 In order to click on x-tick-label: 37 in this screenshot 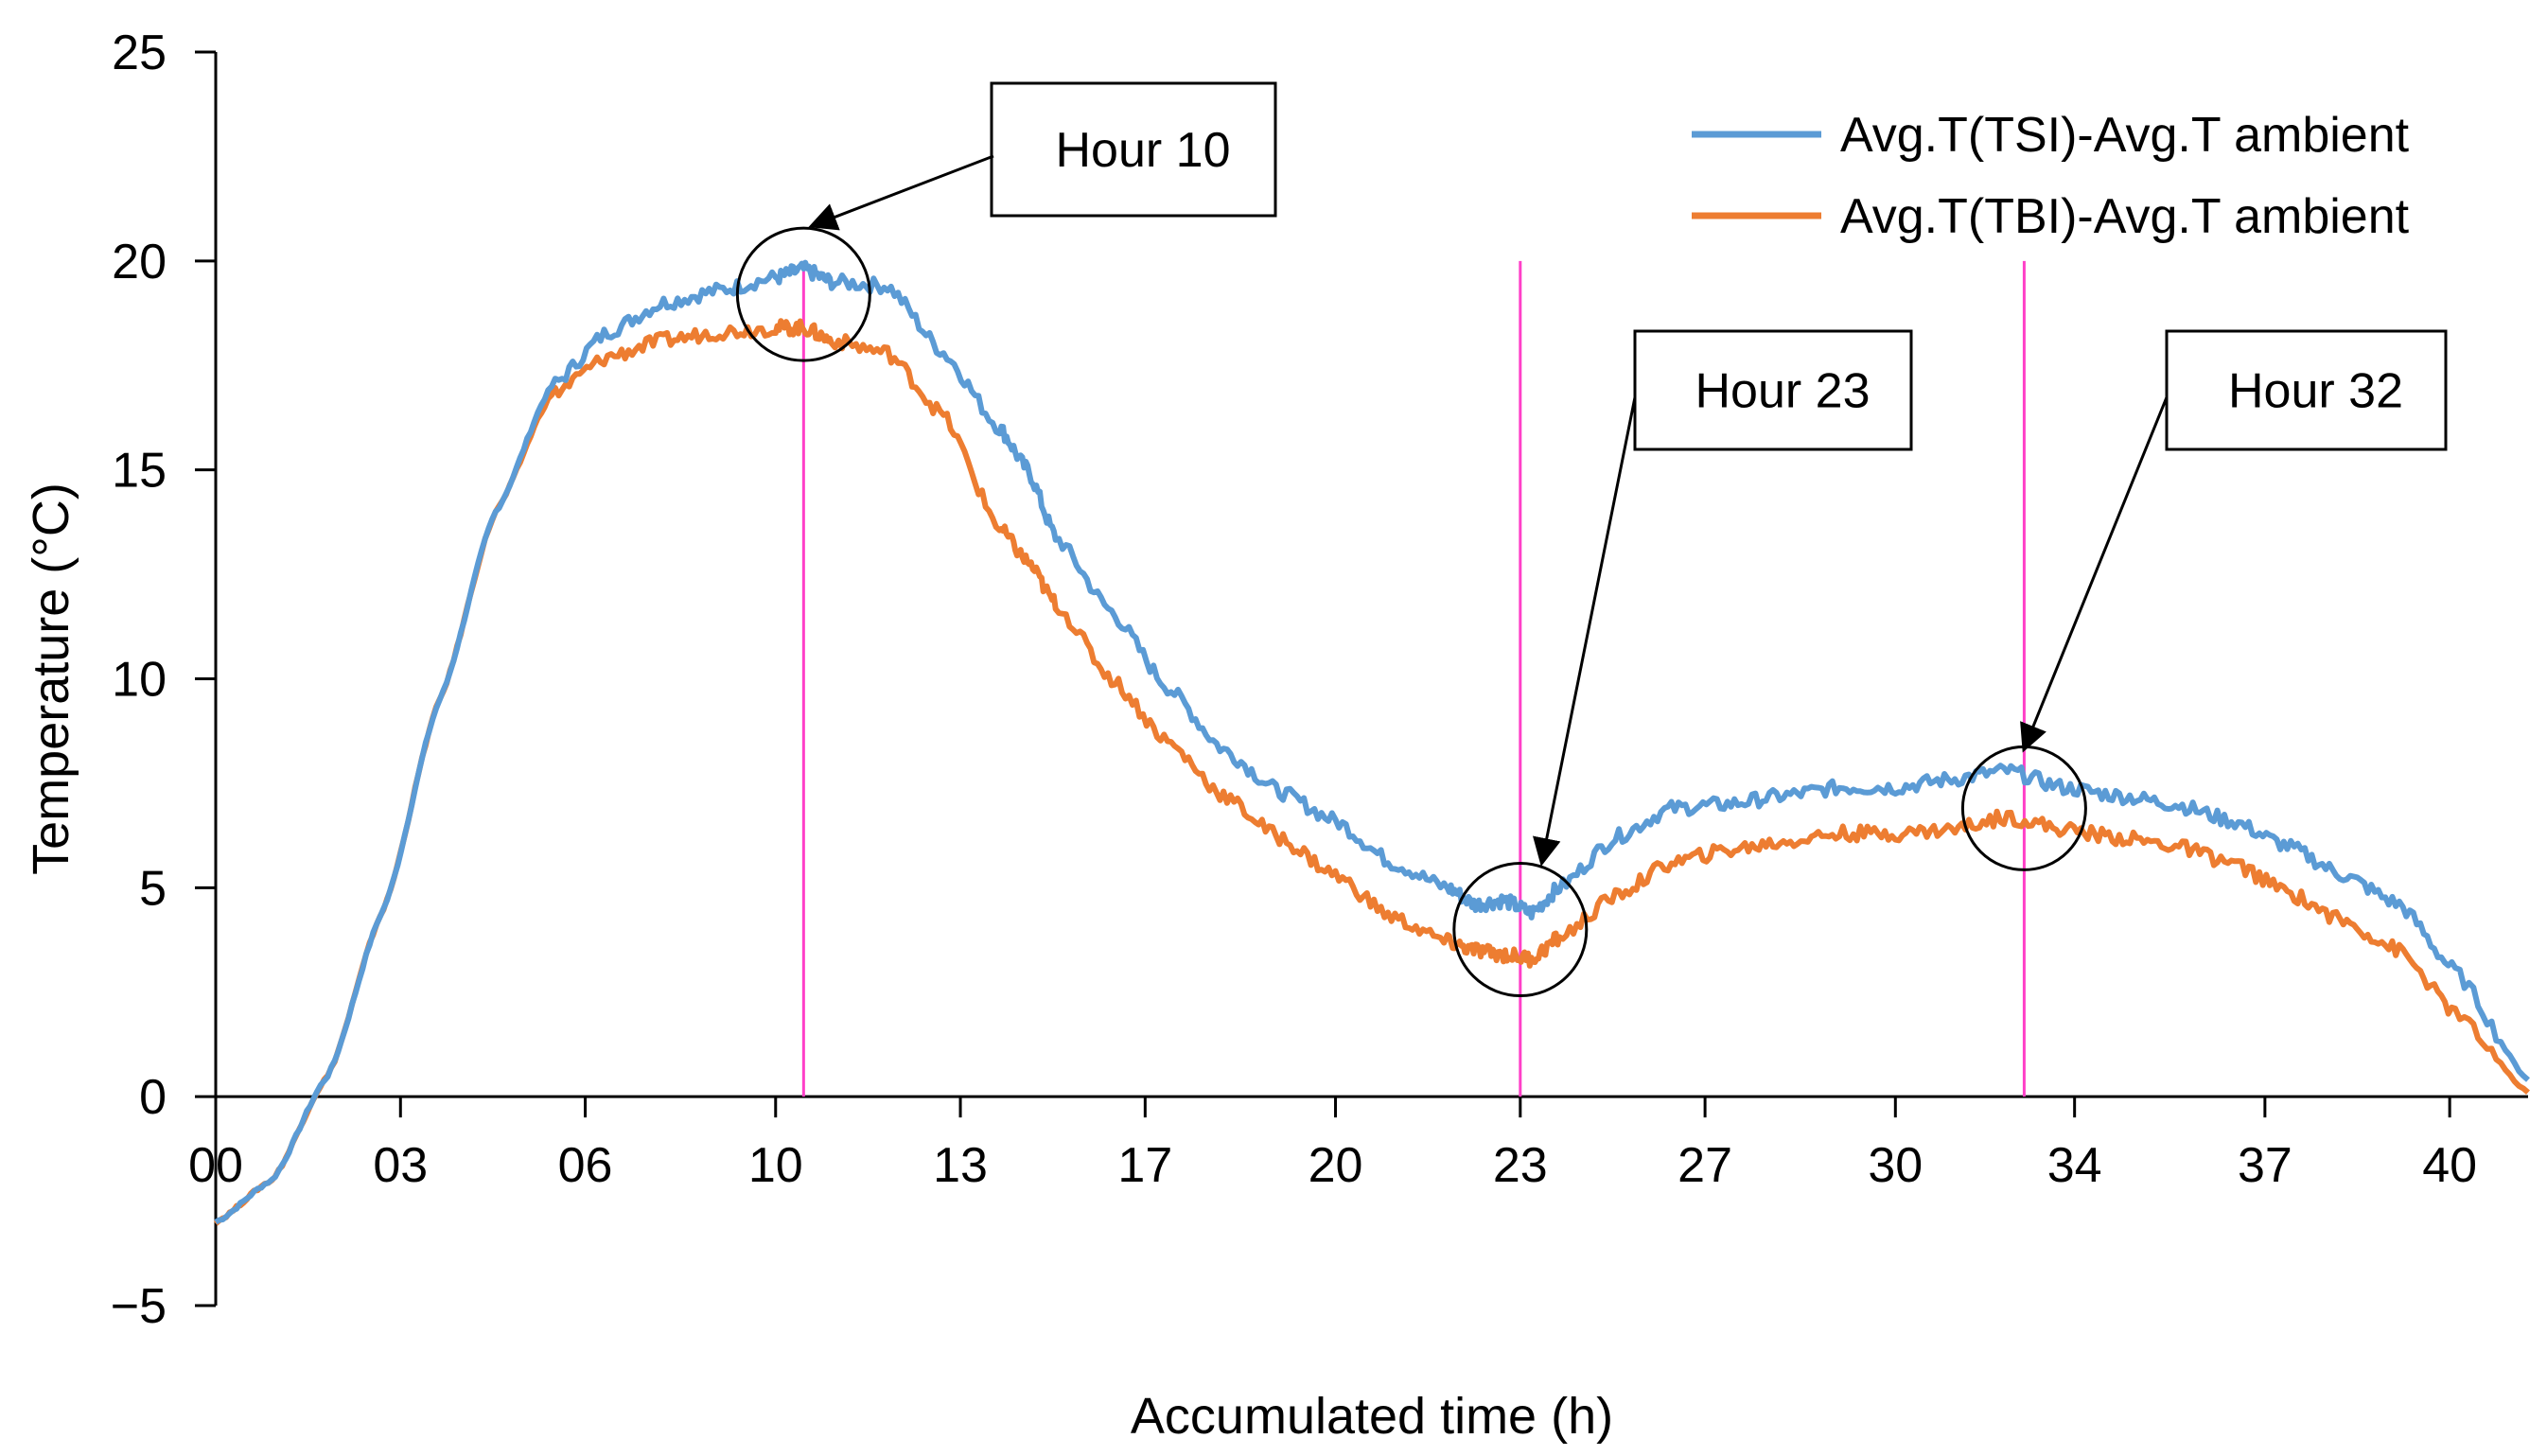, I will do `click(2265, 1165)`.